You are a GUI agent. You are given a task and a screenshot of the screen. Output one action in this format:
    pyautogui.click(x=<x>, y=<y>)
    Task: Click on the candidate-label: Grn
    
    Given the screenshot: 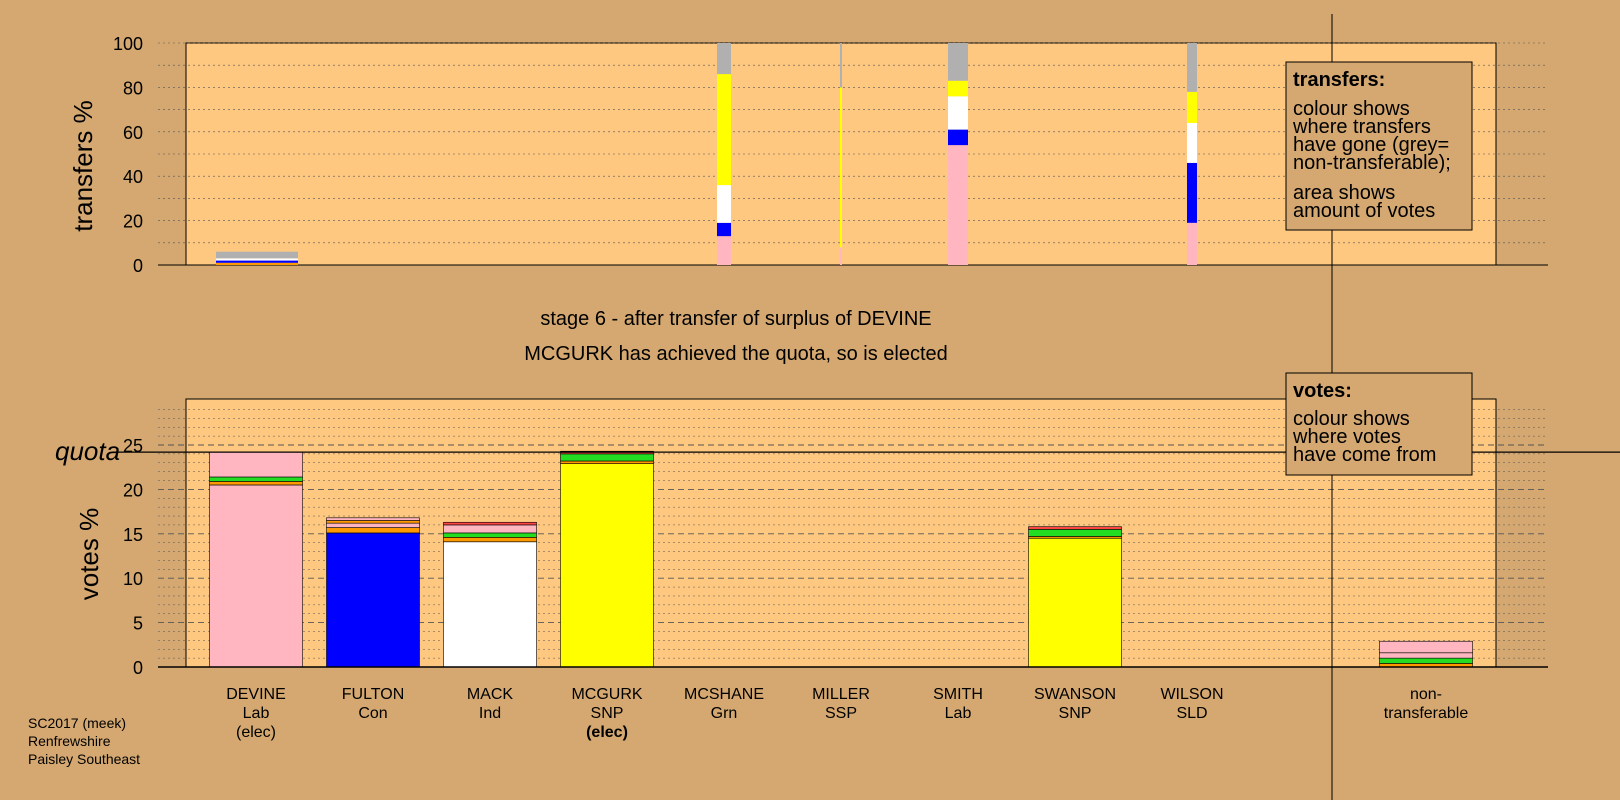 What is the action you would take?
    pyautogui.click(x=724, y=713)
    